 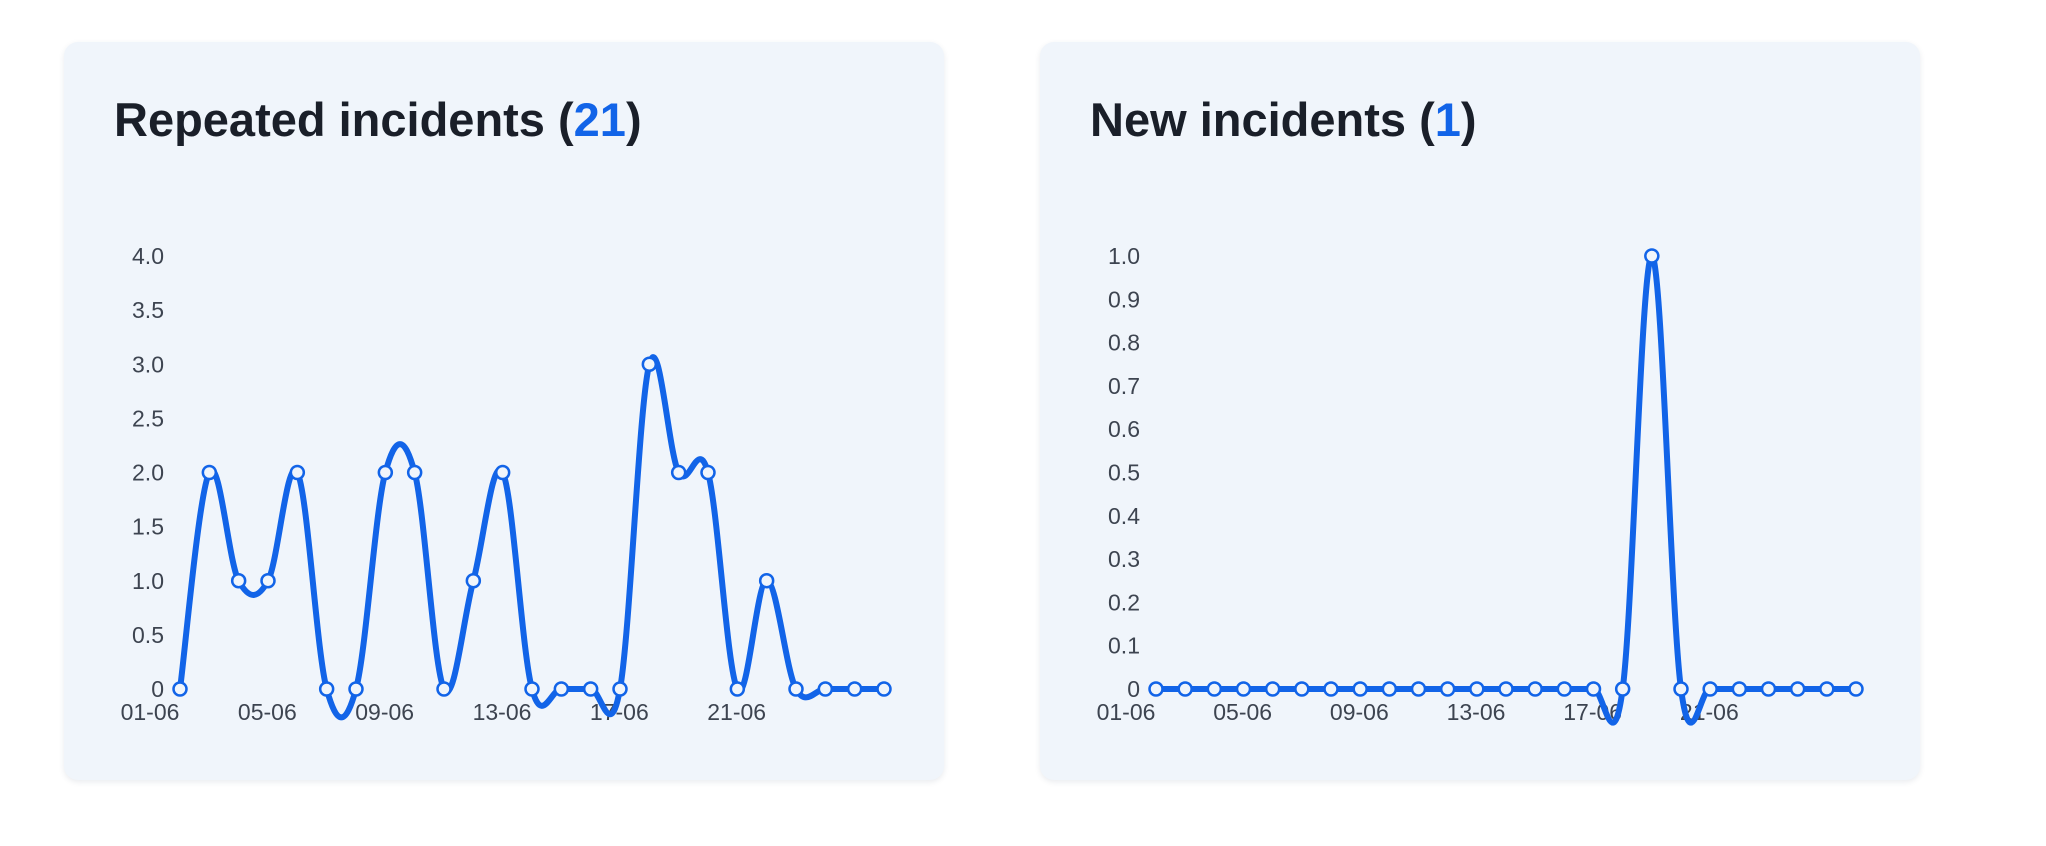 What do you see at coordinates (148, 310) in the screenshot?
I see `y-tick-label: 3.5` at bounding box center [148, 310].